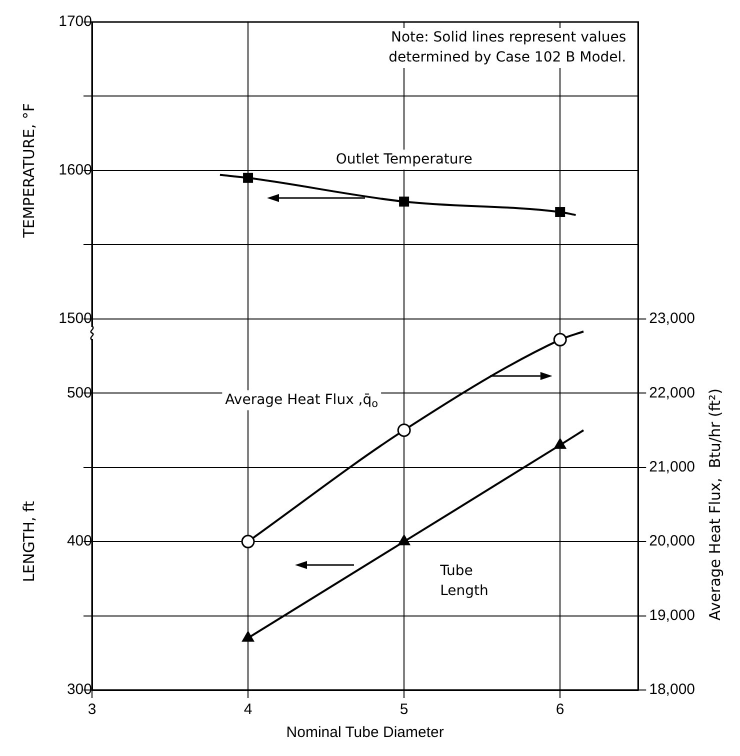  I want to click on annotation: Note: Solid lines represent values determined by Case 102 B Model., so click(507, 48).